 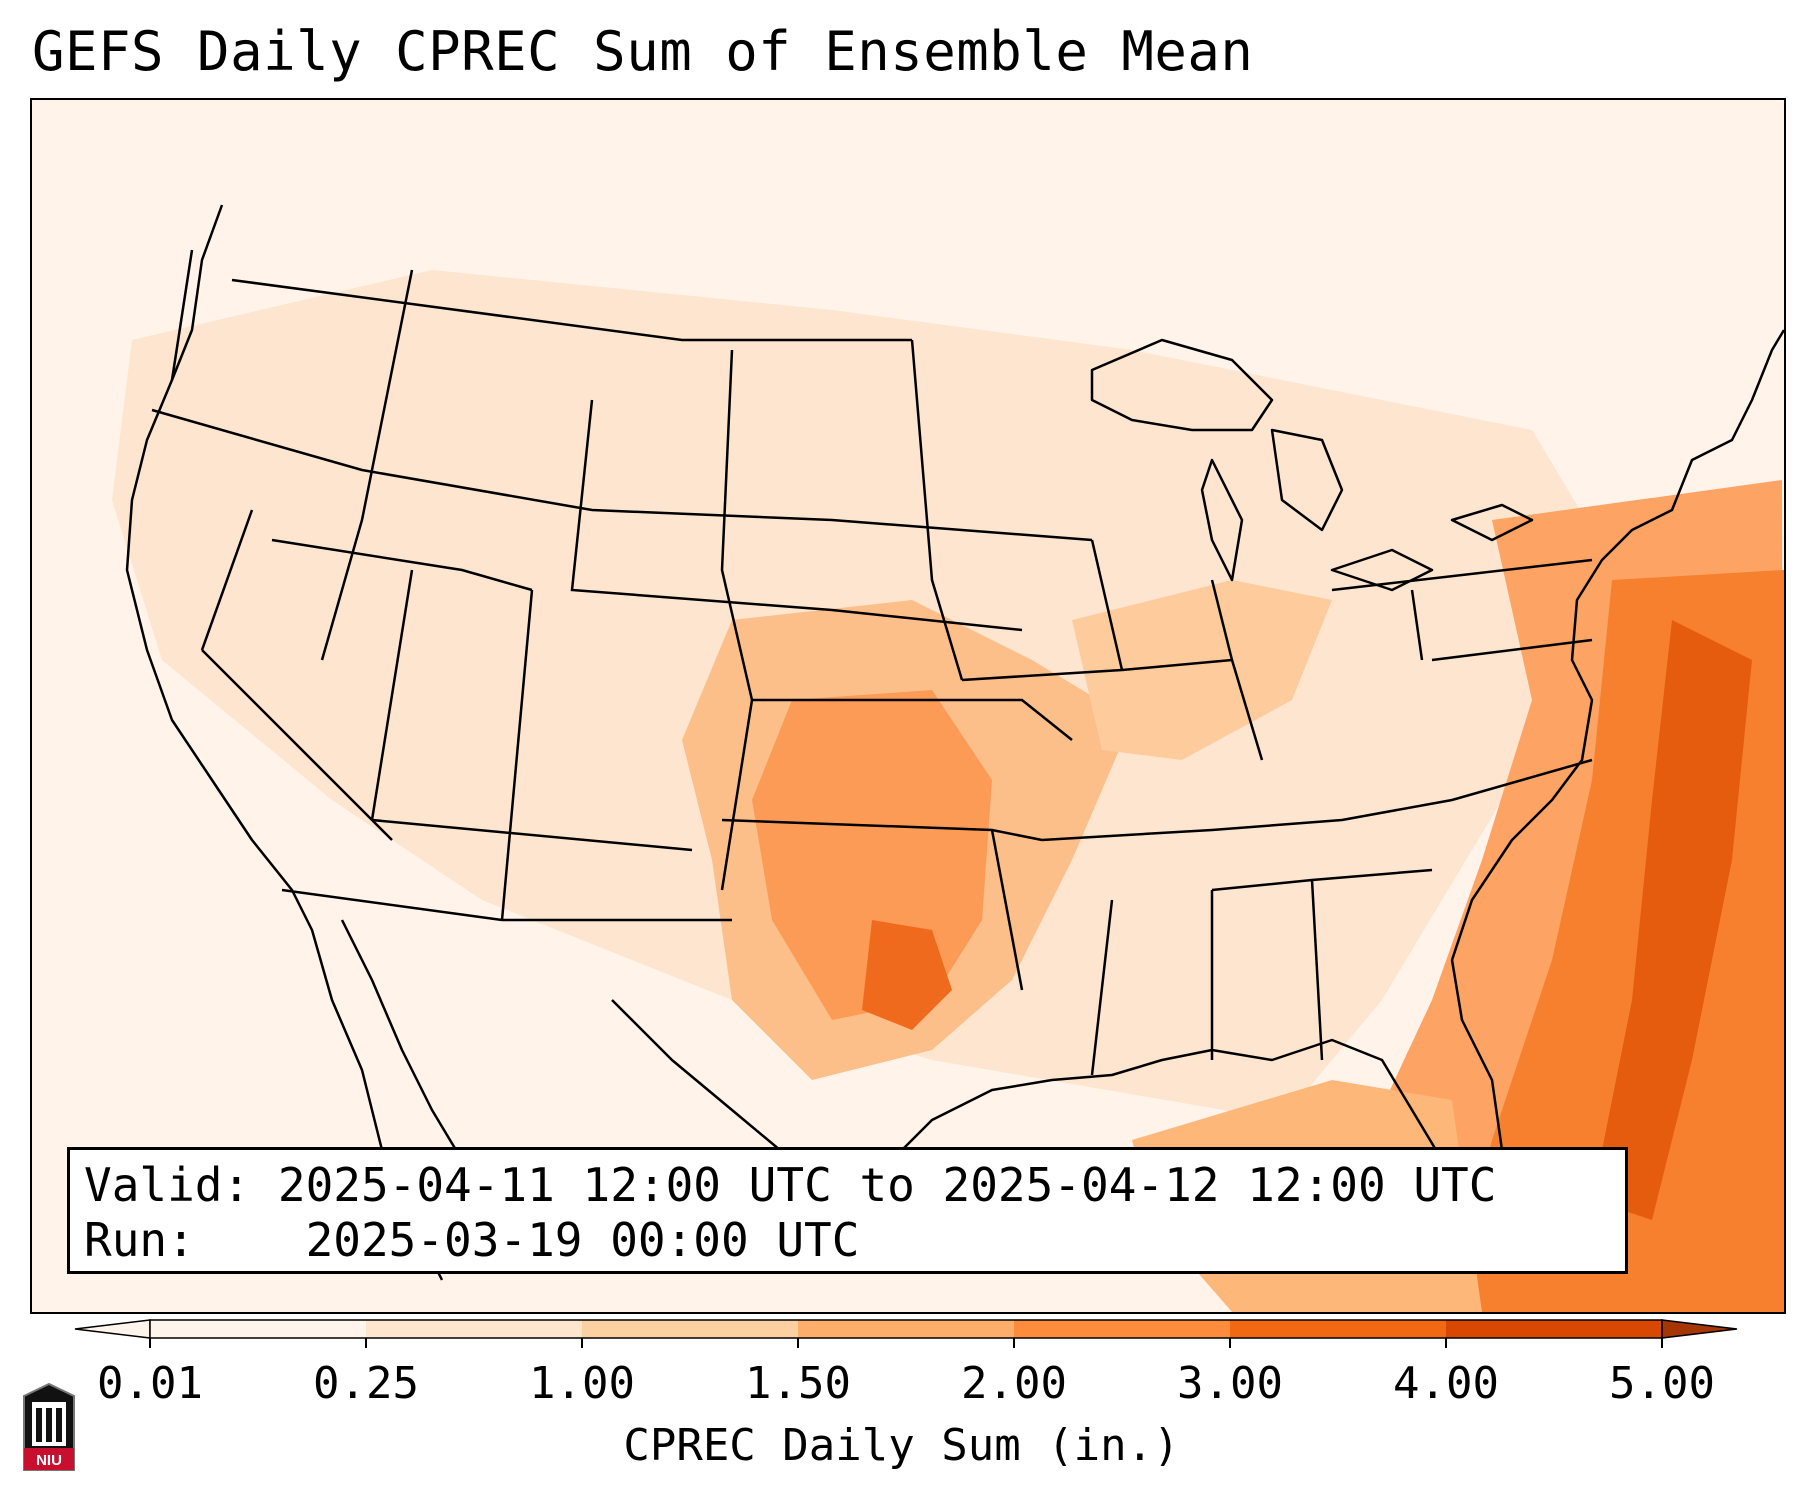 What do you see at coordinates (1202, 670) in the screenshot?
I see `precip-field-ohio` at bounding box center [1202, 670].